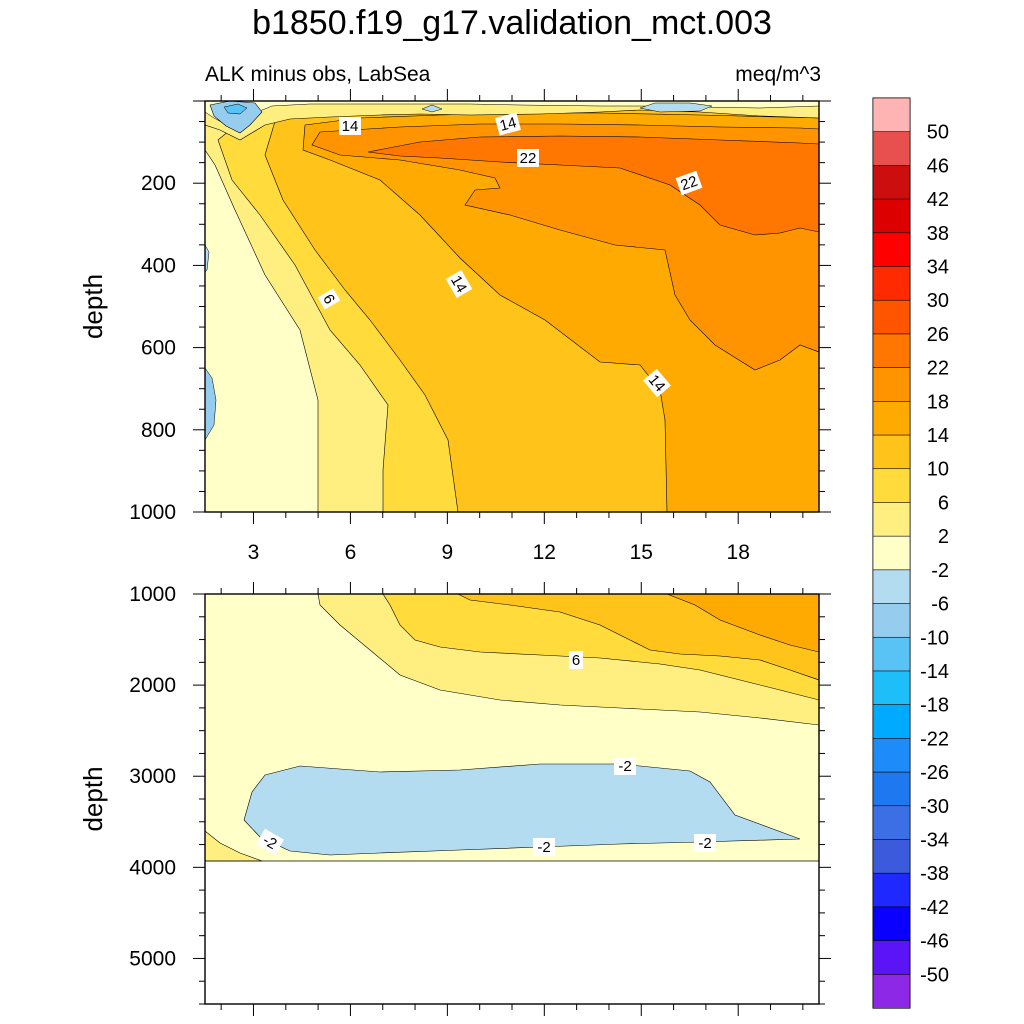  Describe the element at coordinates (158, 265) in the screenshot. I see `y-tick-label: 400` at that location.